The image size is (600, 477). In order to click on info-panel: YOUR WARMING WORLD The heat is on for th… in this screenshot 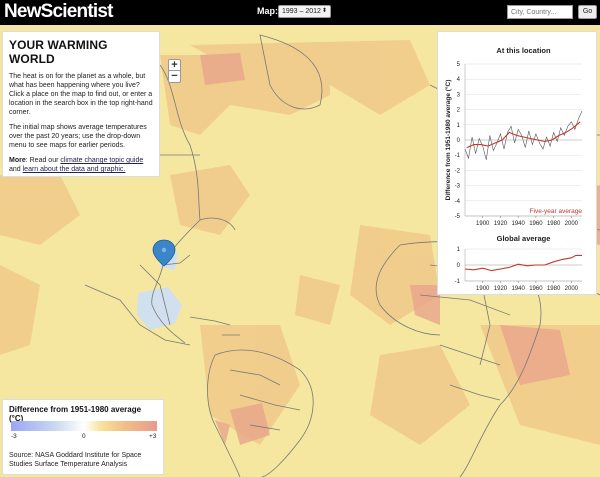, I will do `click(81, 104)`.